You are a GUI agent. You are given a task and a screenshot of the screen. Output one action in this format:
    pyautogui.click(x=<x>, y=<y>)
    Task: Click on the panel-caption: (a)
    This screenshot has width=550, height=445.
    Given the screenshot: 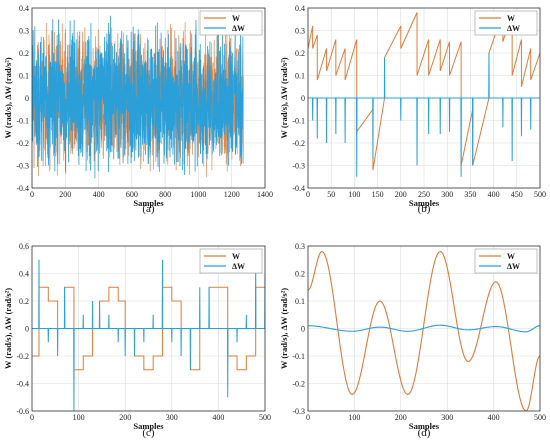 What is the action you would take?
    pyautogui.click(x=148, y=209)
    